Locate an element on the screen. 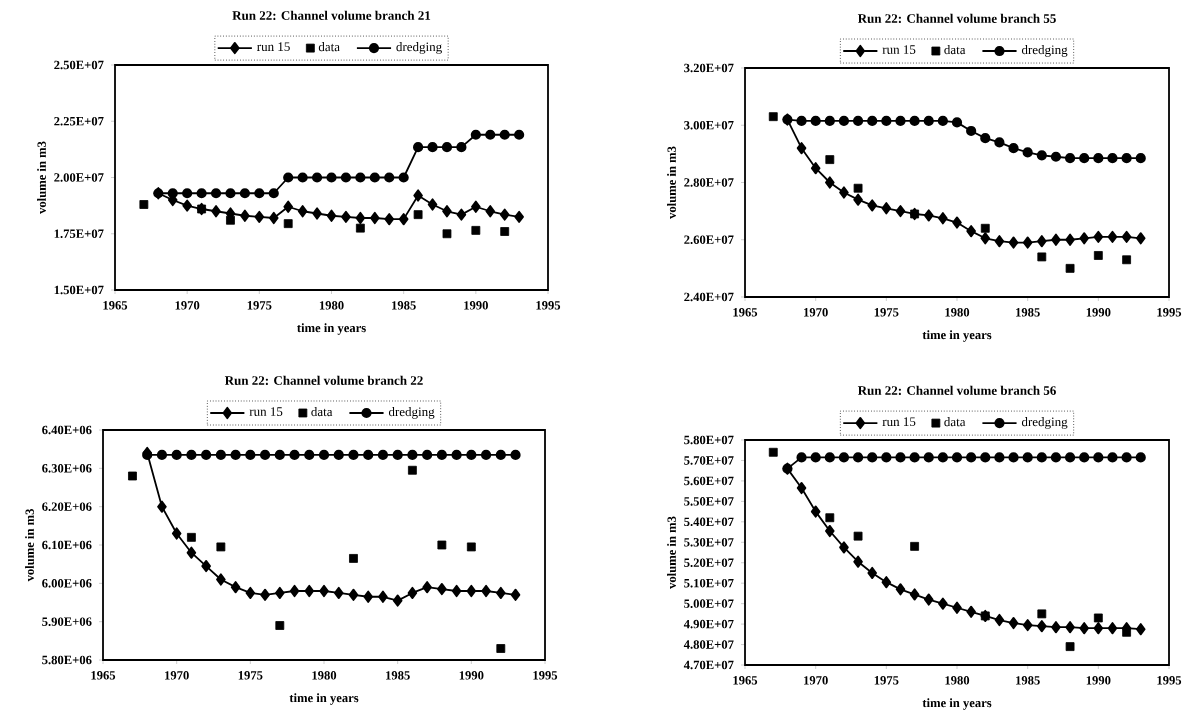 This screenshot has height=725, width=1194. y-tick-label: 5.60E+07 is located at coordinates (709, 481).